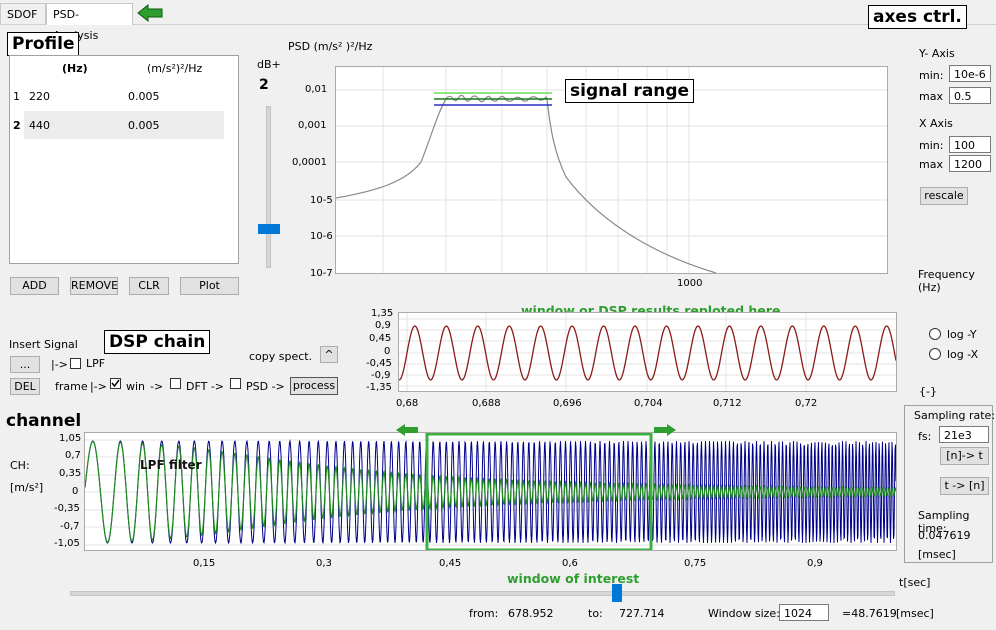  Describe the element at coordinates (312, 125) in the screenshot. I see `psd-ytick: 0,001` at that location.